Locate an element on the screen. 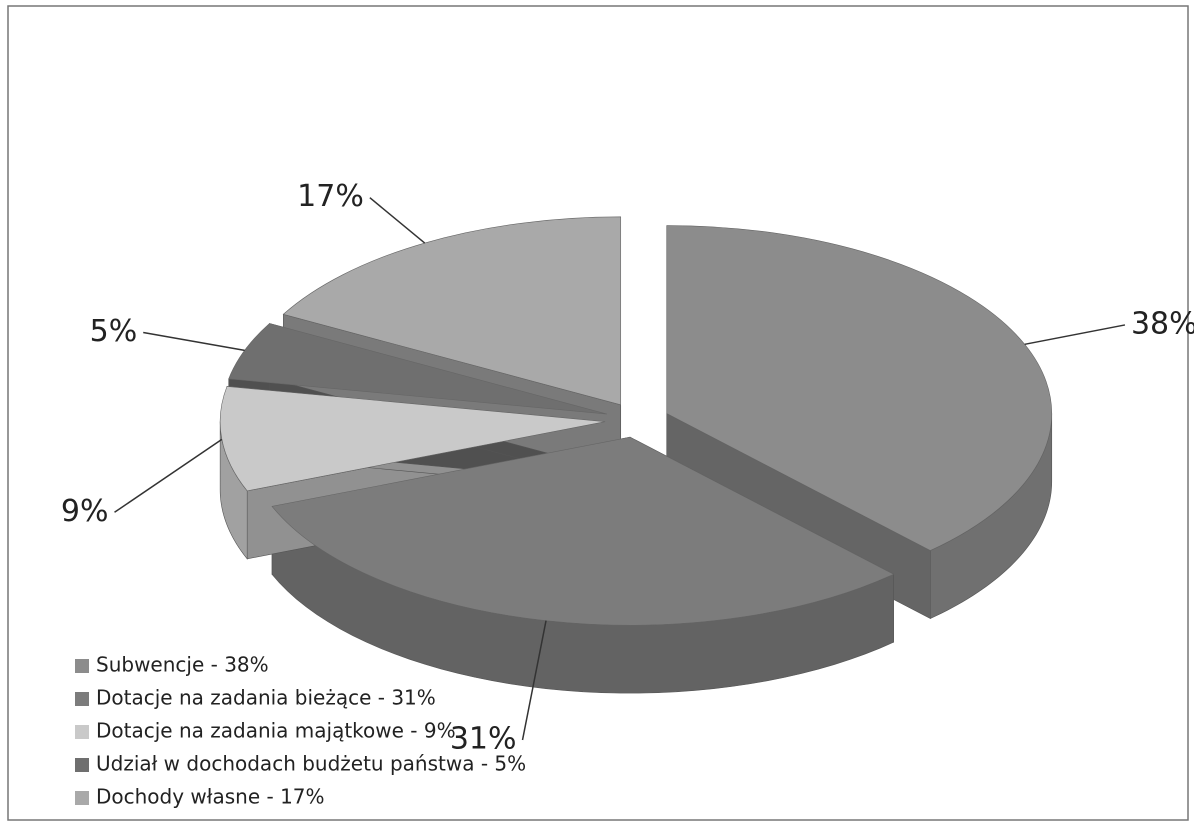  data-label: 38% is located at coordinates (1162, 323).